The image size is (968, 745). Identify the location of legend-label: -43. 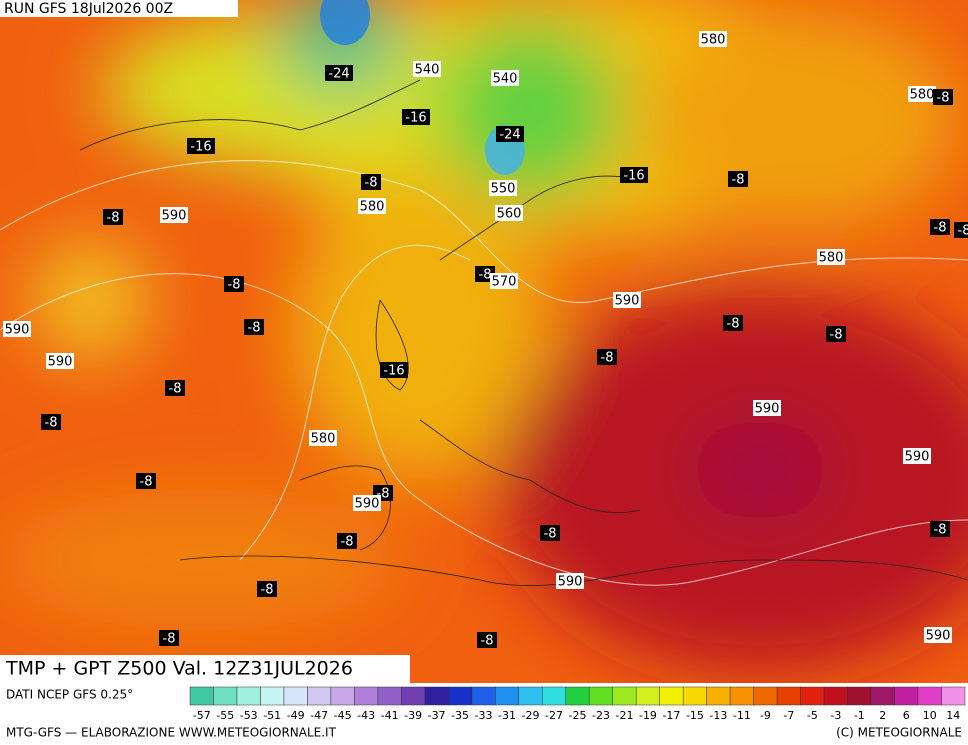
(366, 715).